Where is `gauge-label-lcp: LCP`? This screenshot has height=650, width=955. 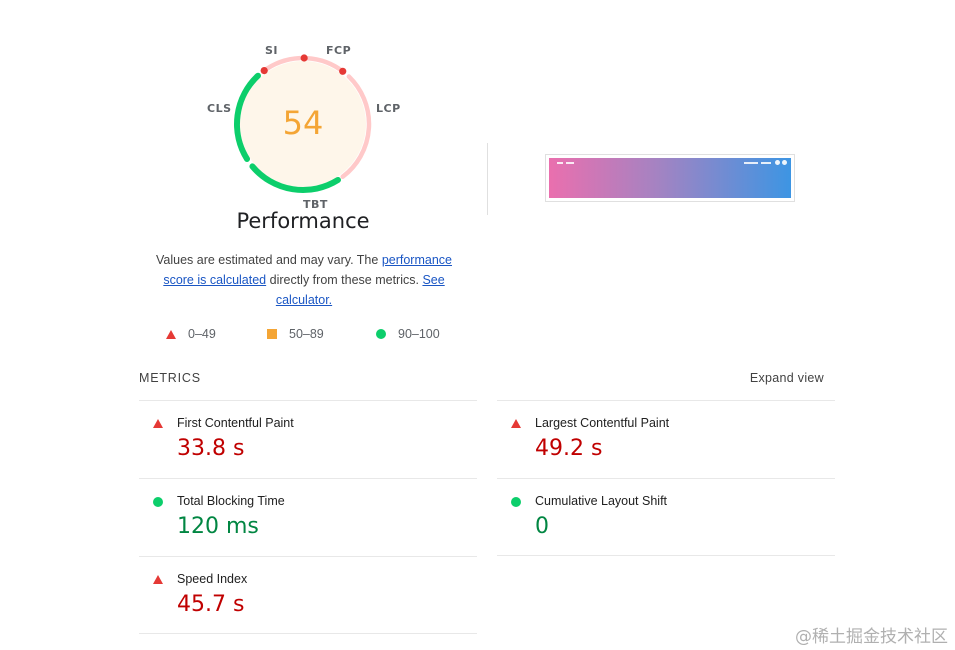
gauge-label-lcp: LCP is located at coordinates (388, 108).